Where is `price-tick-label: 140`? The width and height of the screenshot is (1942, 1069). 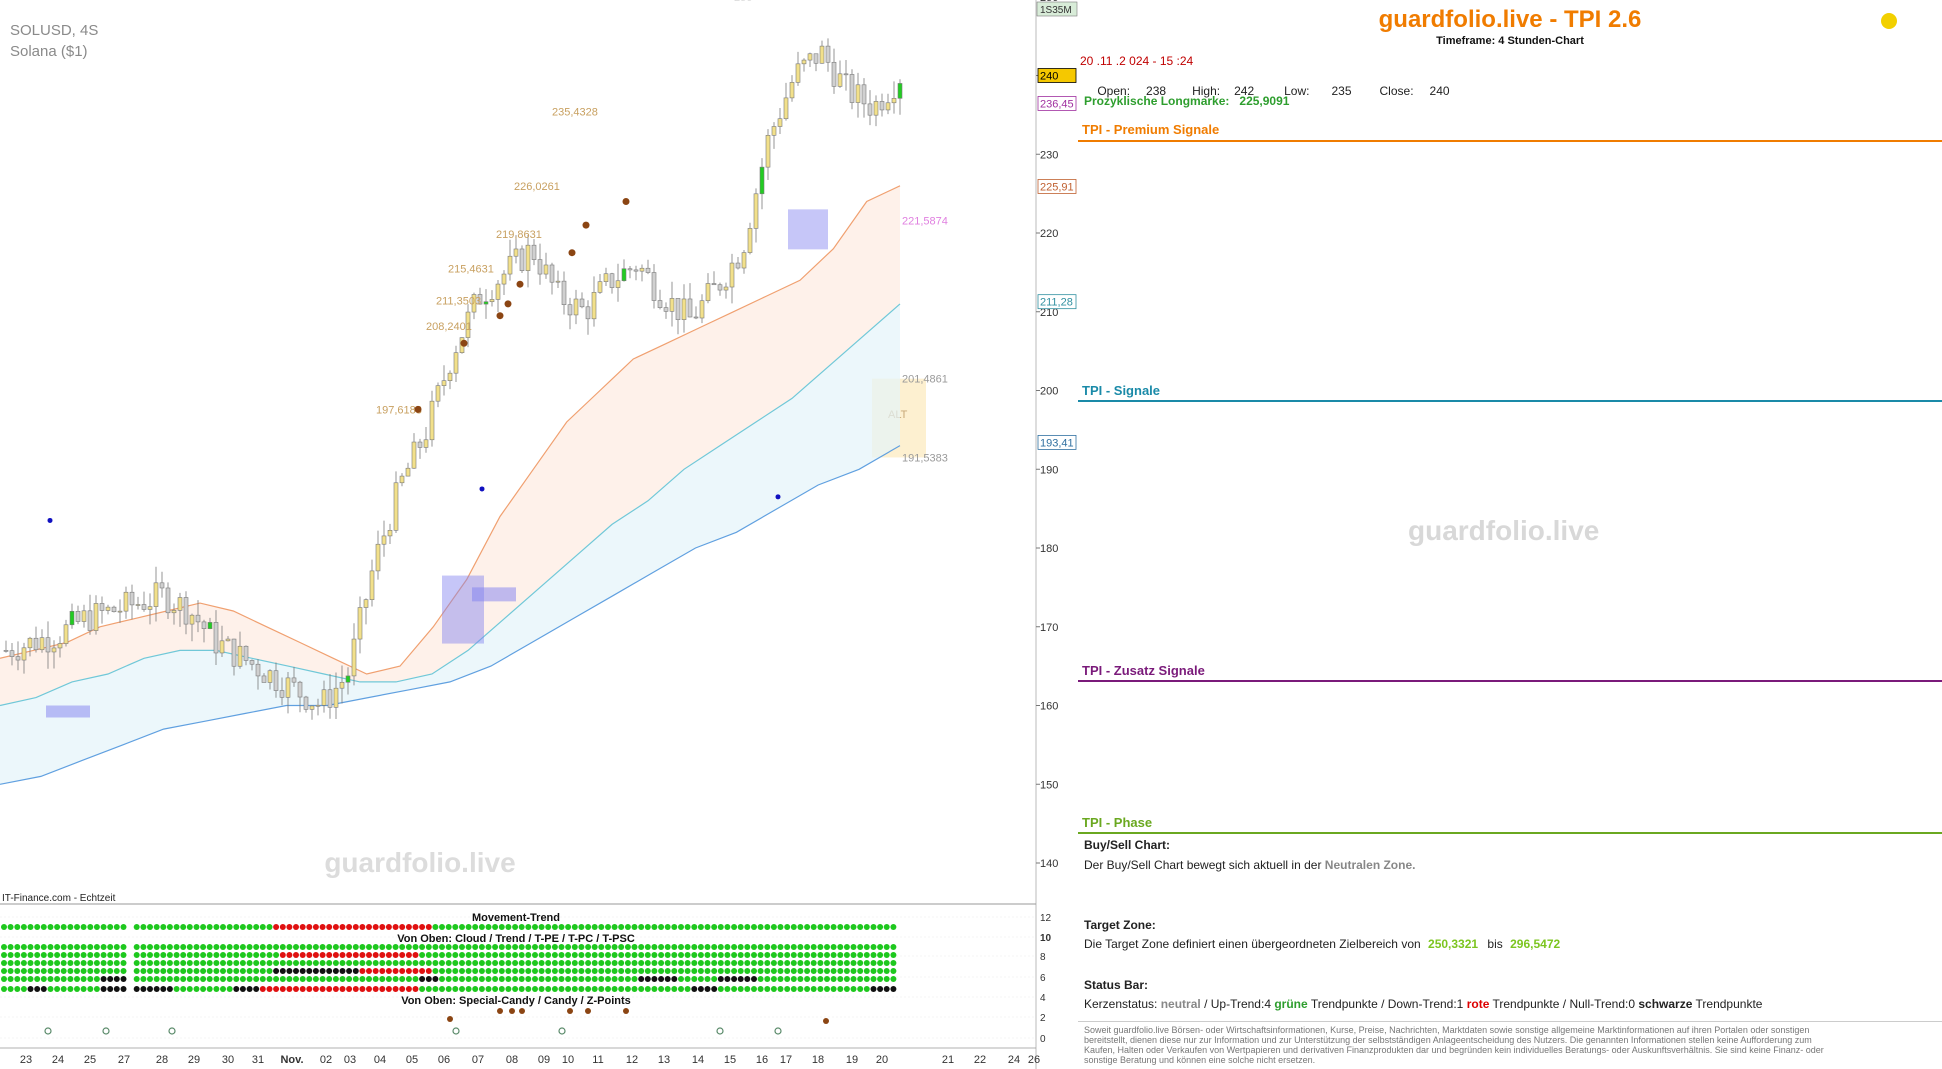 price-tick-label: 140 is located at coordinates (1049, 864).